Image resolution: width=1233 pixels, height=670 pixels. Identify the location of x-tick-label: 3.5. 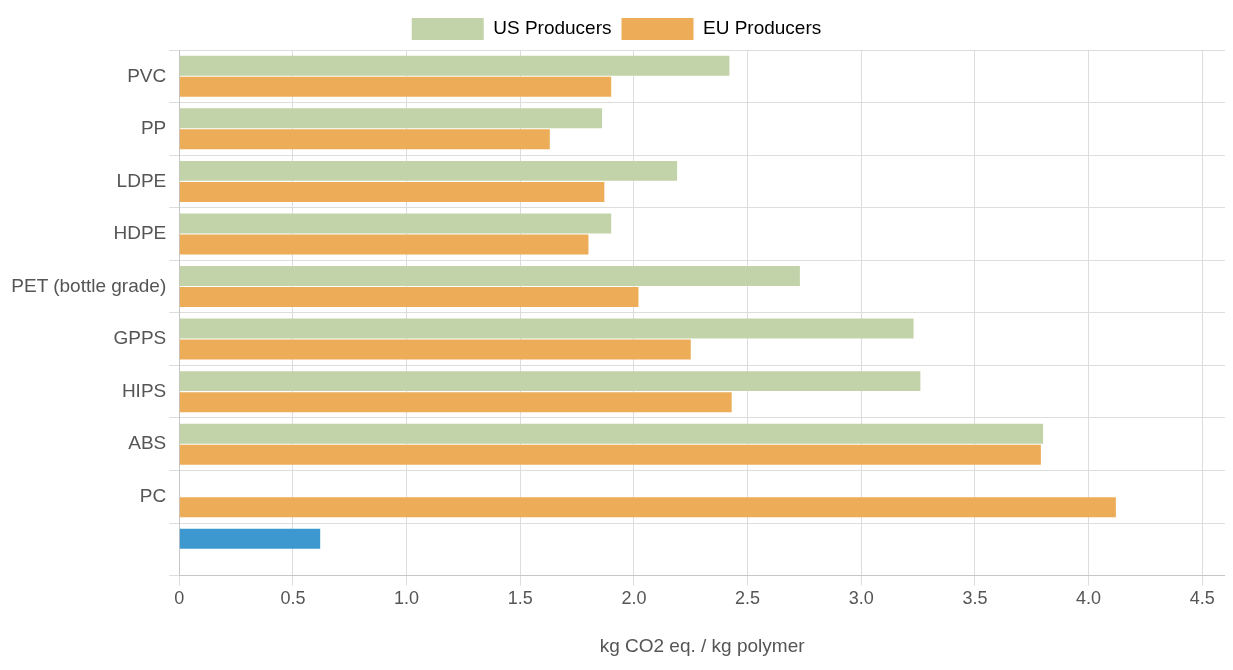
(975, 598).